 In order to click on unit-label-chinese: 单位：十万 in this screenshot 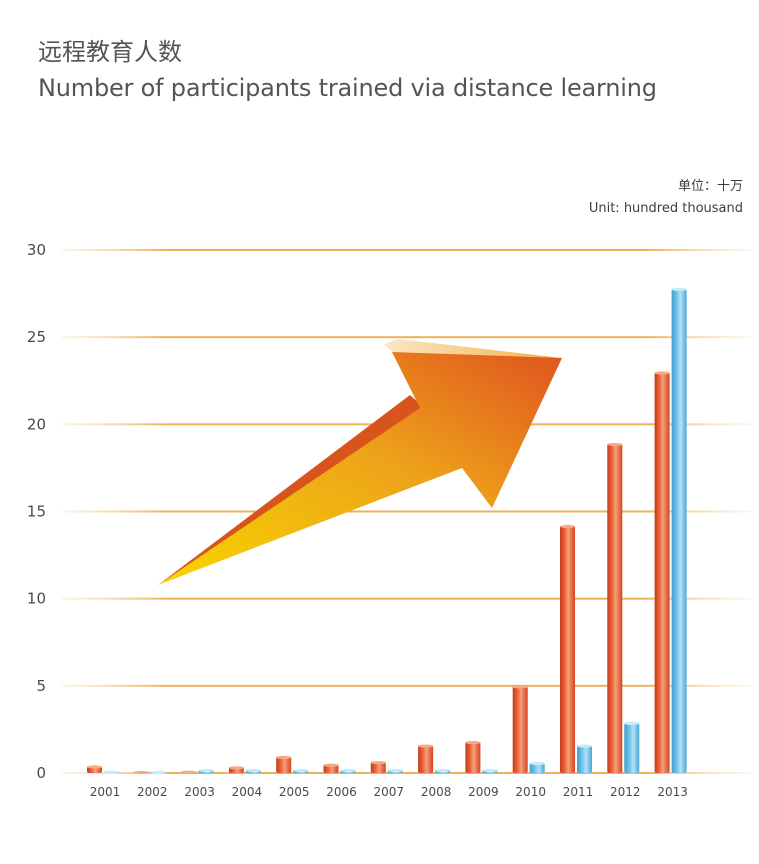, I will do `click(710, 186)`.